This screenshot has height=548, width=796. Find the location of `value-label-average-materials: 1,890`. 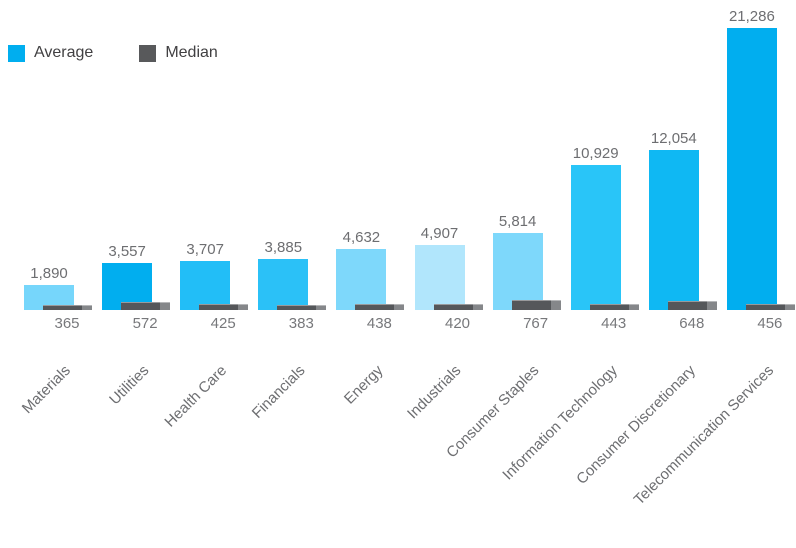

value-label-average-materials: 1,890 is located at coordinates (49, 273).